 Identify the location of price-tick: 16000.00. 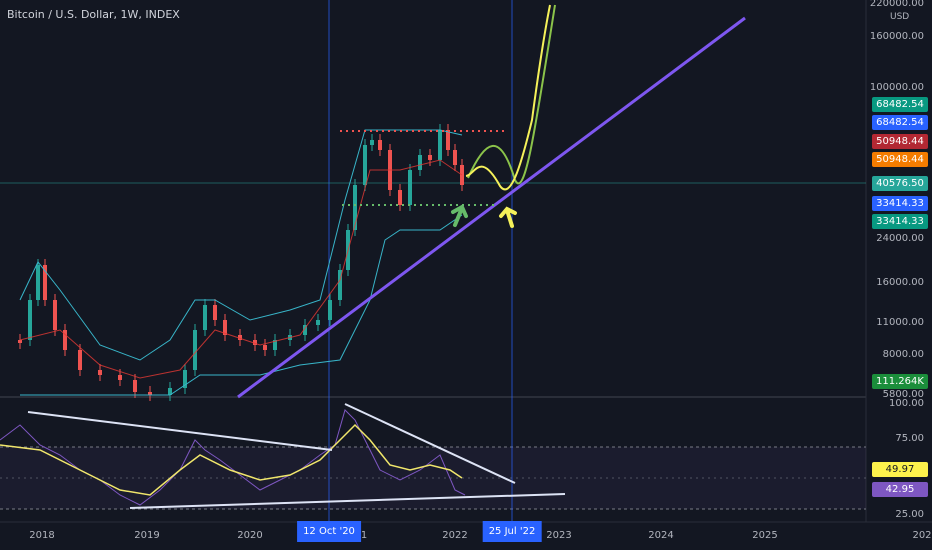
(900, 282).